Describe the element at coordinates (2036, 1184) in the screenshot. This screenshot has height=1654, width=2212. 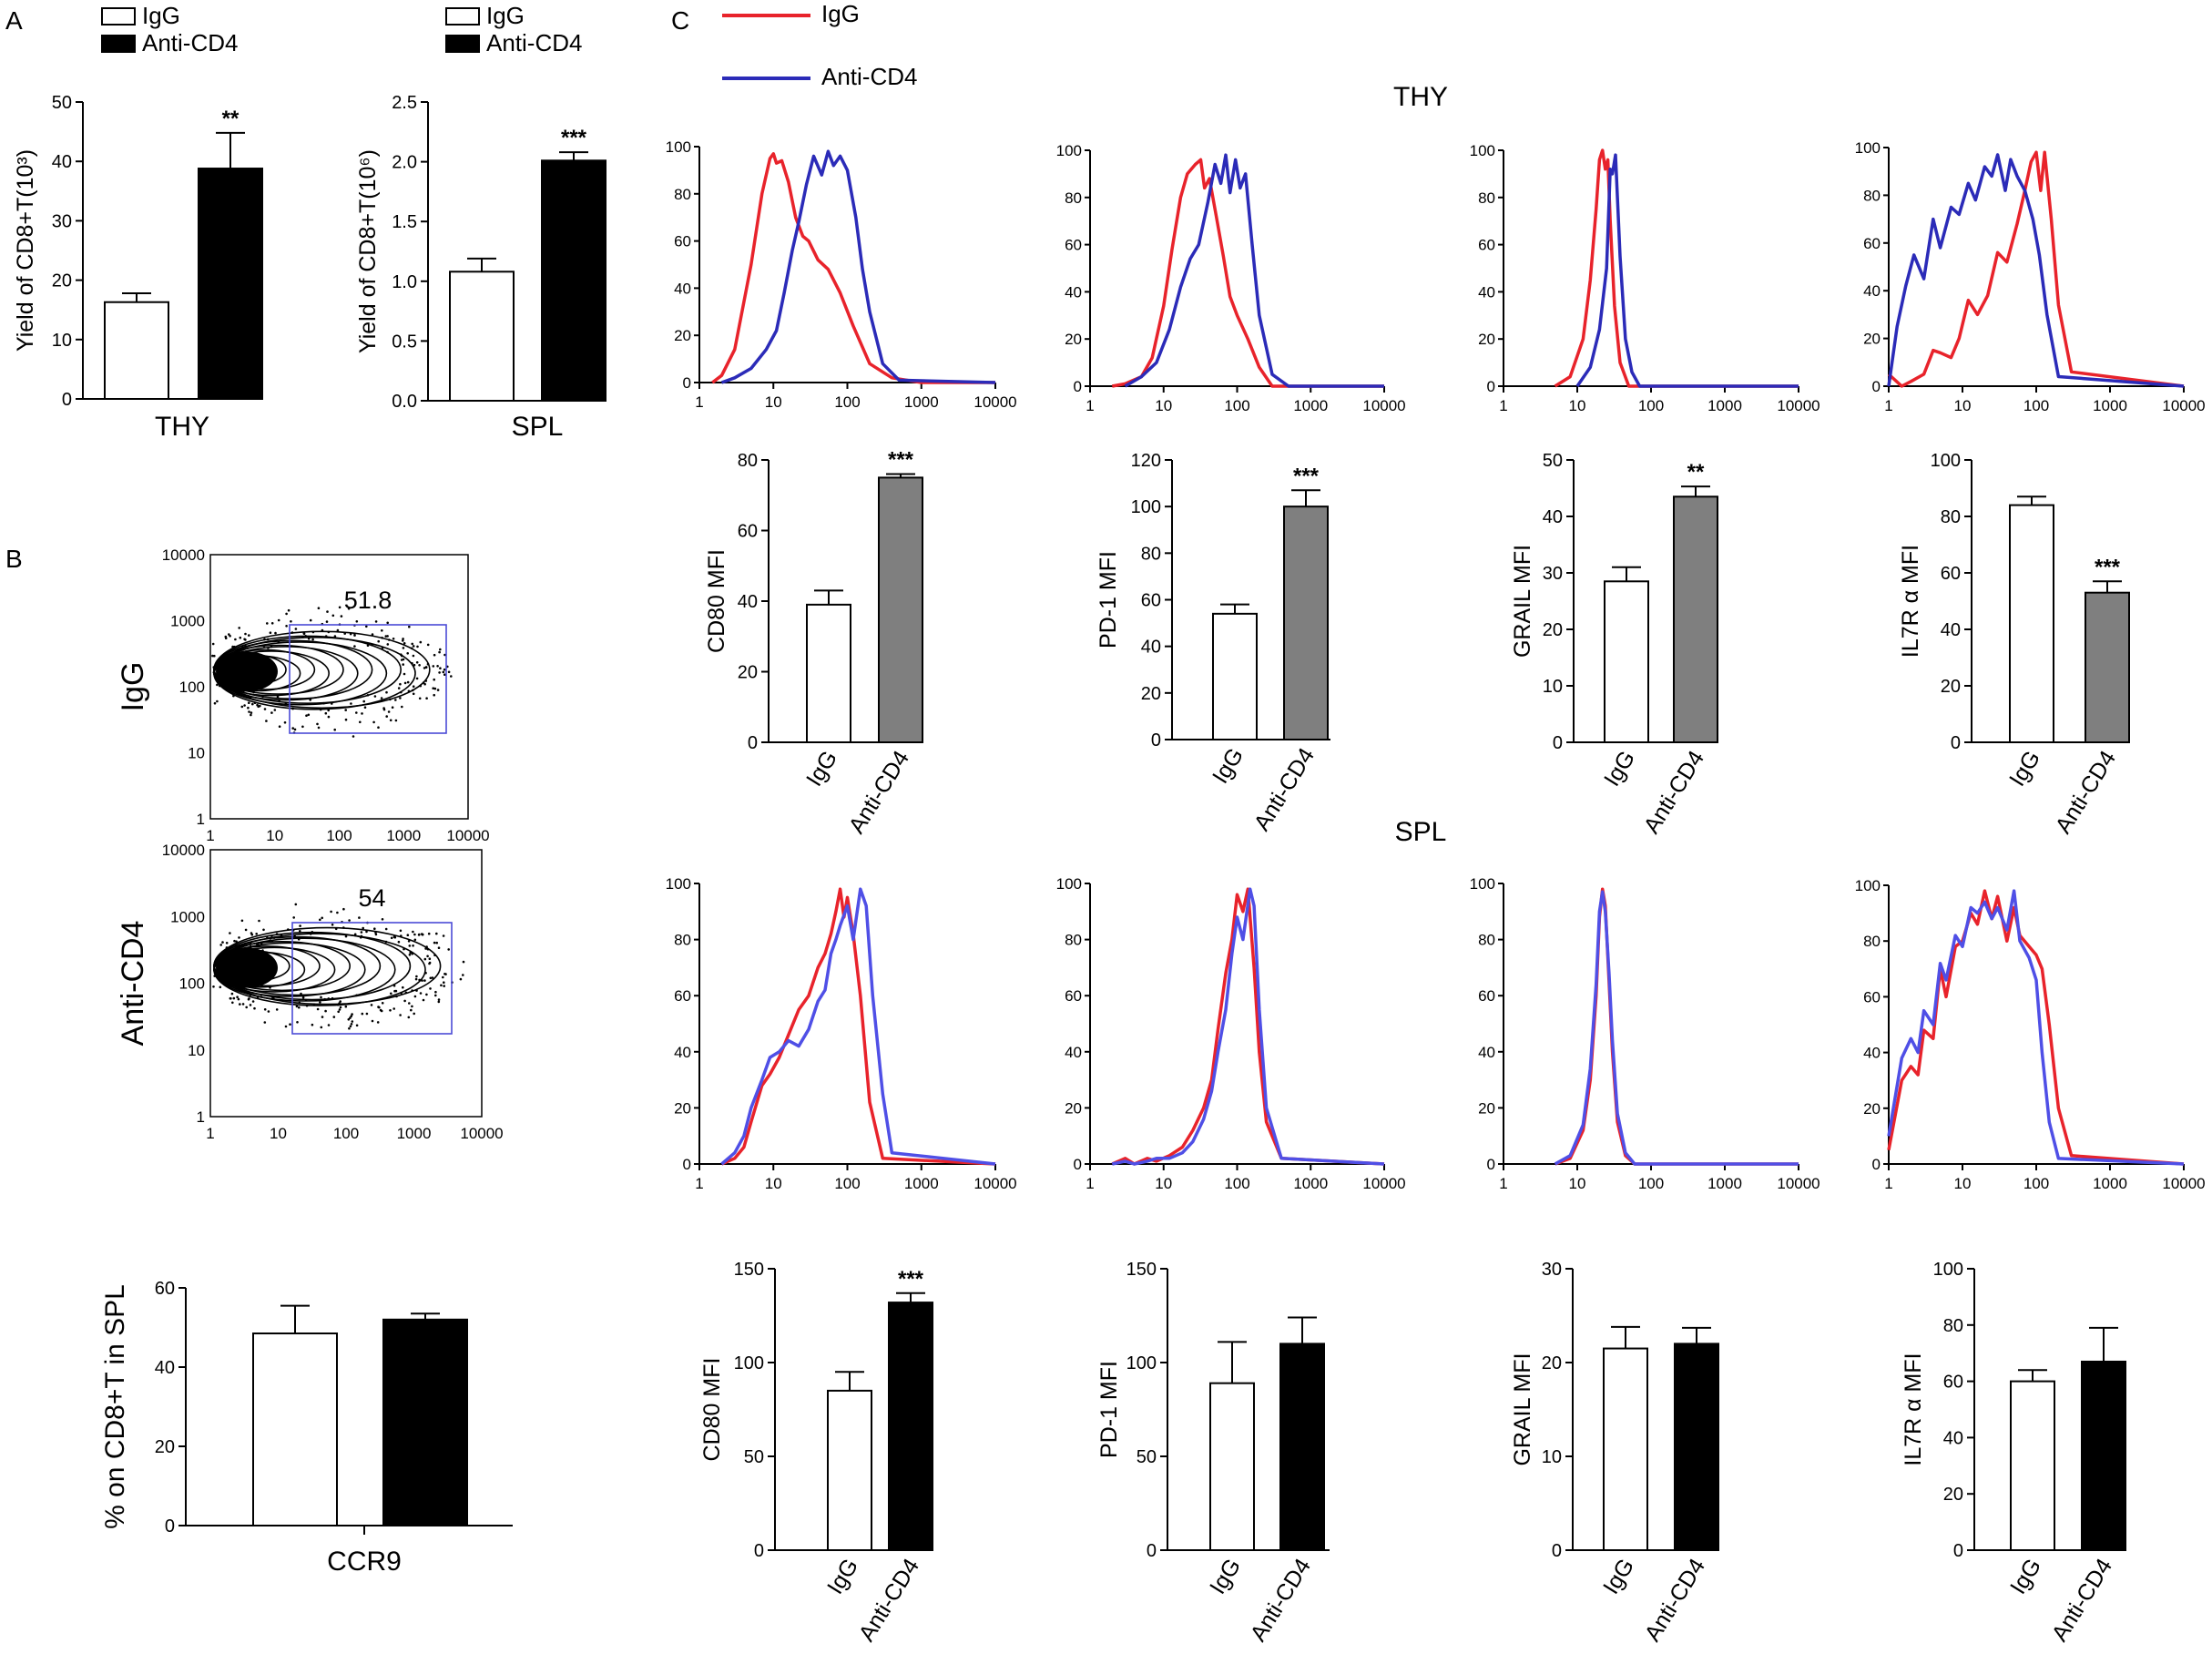
I see `x-tick-label: 100` at that location.